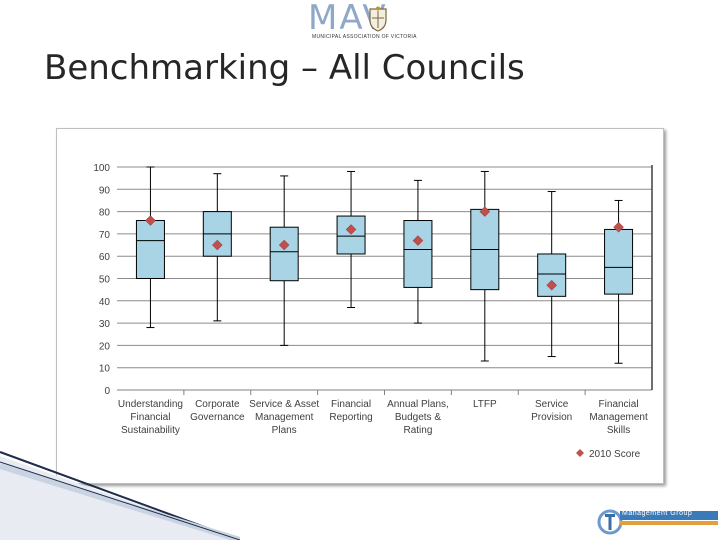 Image resolution: width=720 pixels, height=545 pixels. I want to click on x-category-label: Governance, so click(217, 417).